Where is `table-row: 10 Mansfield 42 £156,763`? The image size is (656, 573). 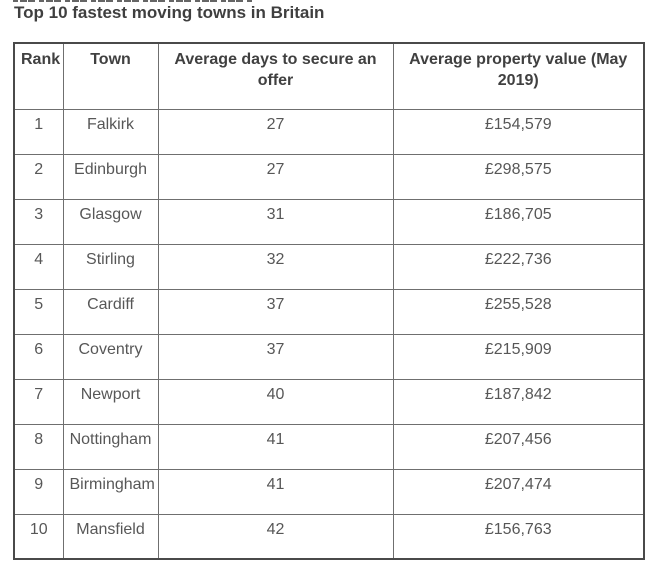 table-row: 10 Mansfield 42 £156,763 is located at coordinates (329, 536).